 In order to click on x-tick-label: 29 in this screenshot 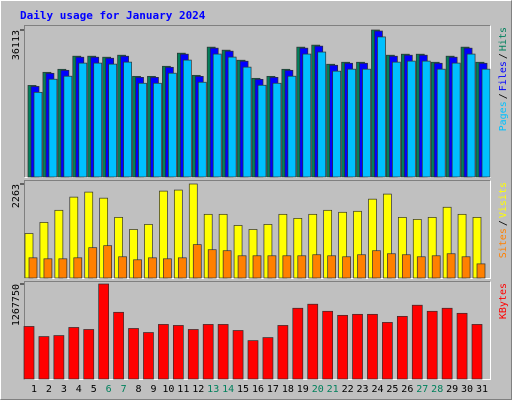, I will do `click(452, 389)`.